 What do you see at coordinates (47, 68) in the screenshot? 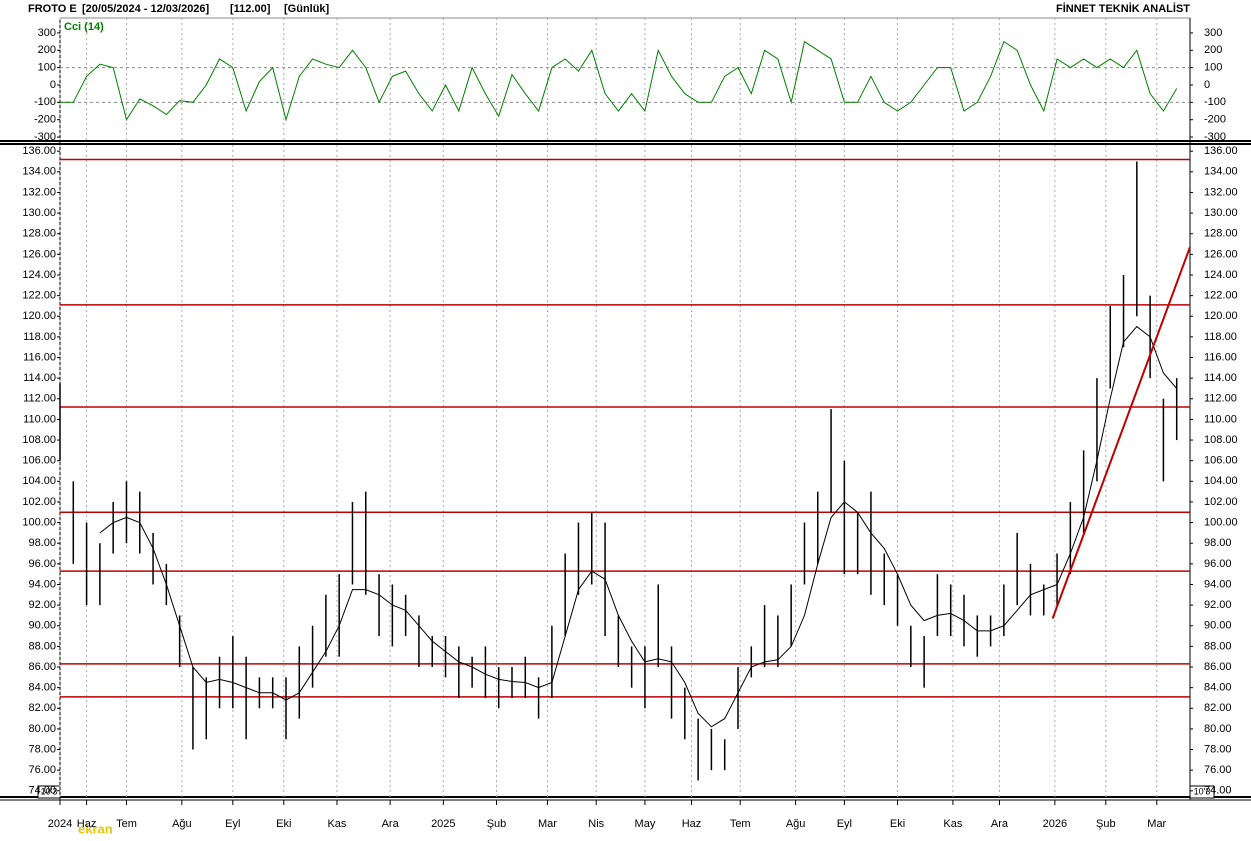
I see `y-tick-label: 100` at bounding box center [47, 68].